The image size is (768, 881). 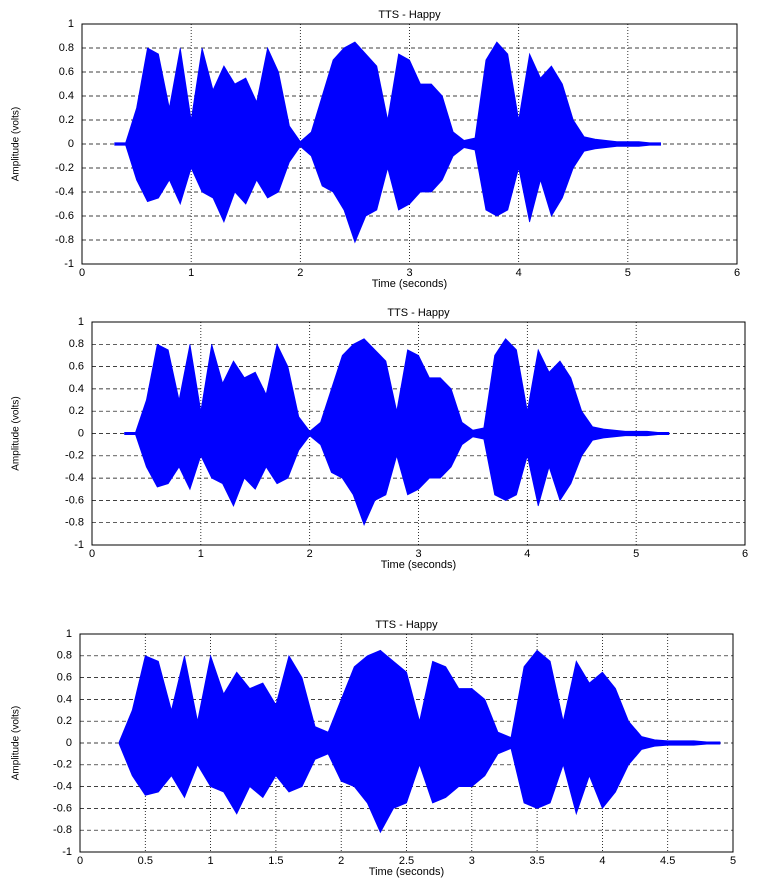 What do you see at coordinates (145, 861) in the screenshot?
I see `x-tick-label: 0.5` at bounding box center [145, 861].